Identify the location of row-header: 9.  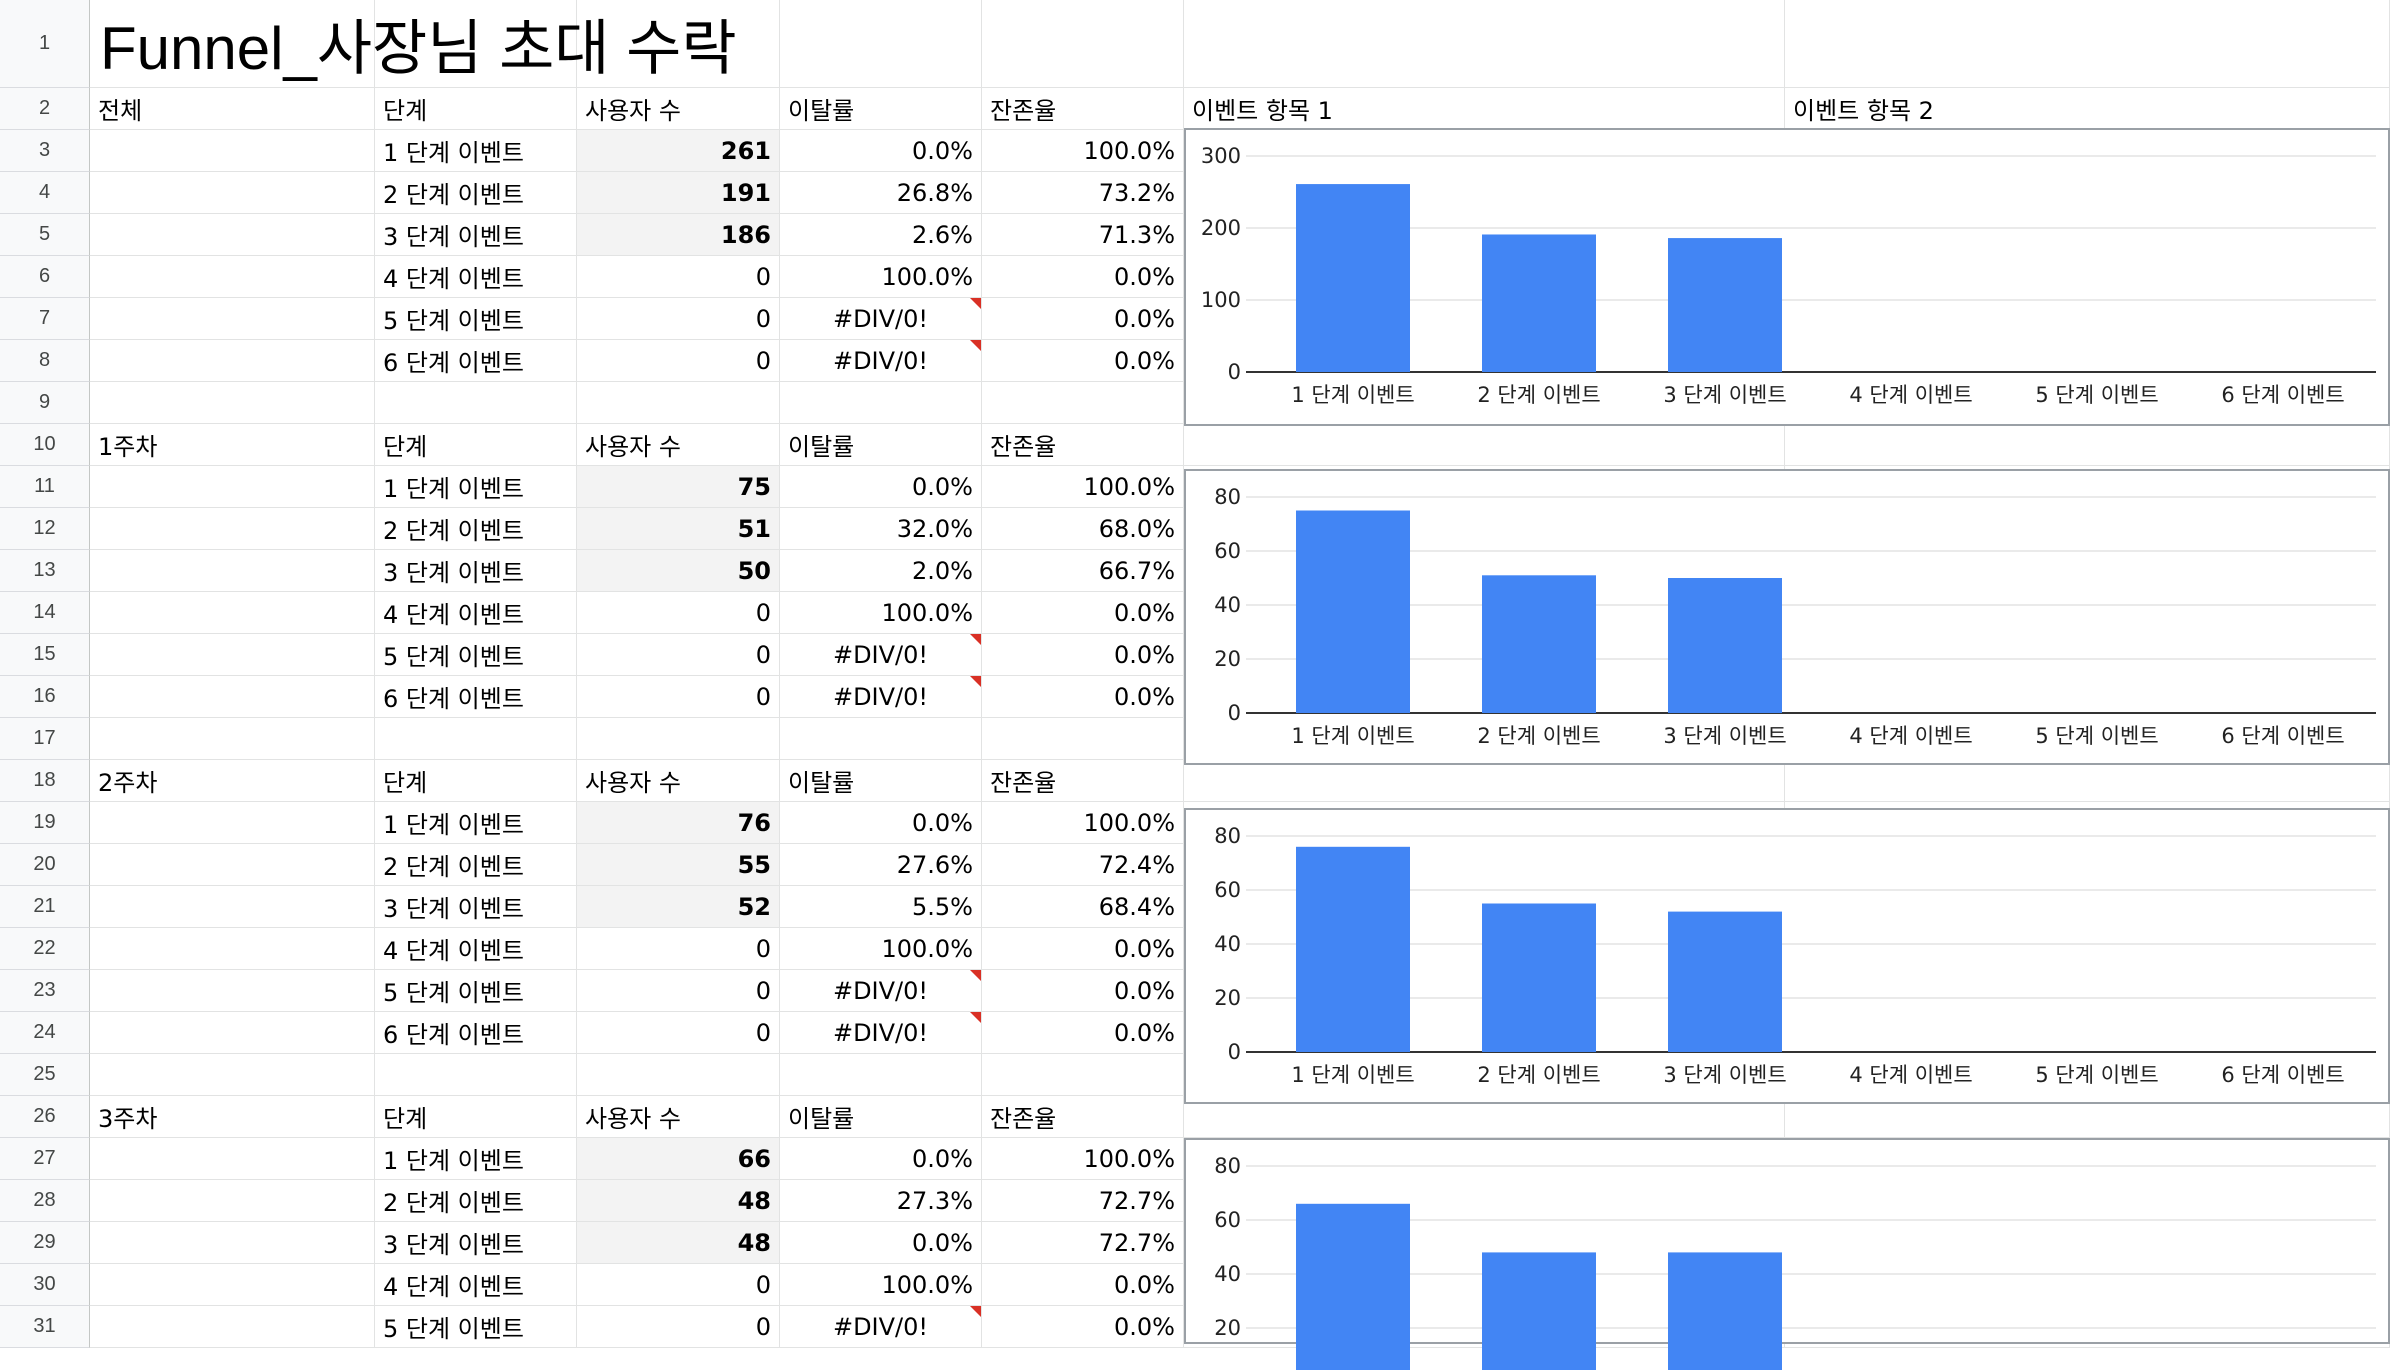
(45, 403).